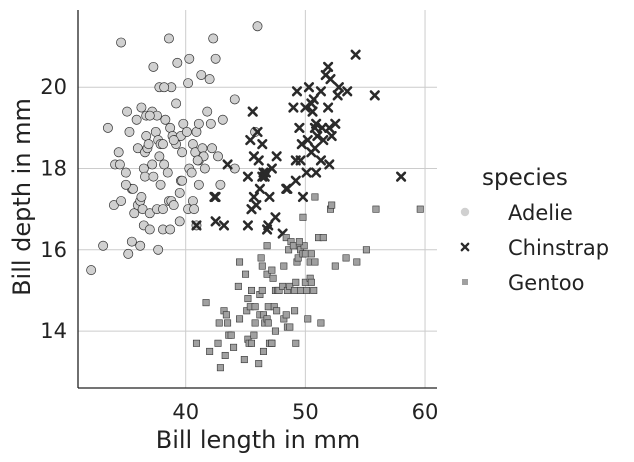  Describe the element at coordinates (53, 87) in the screenshot. I see `y-tick-label: 20` at that location.